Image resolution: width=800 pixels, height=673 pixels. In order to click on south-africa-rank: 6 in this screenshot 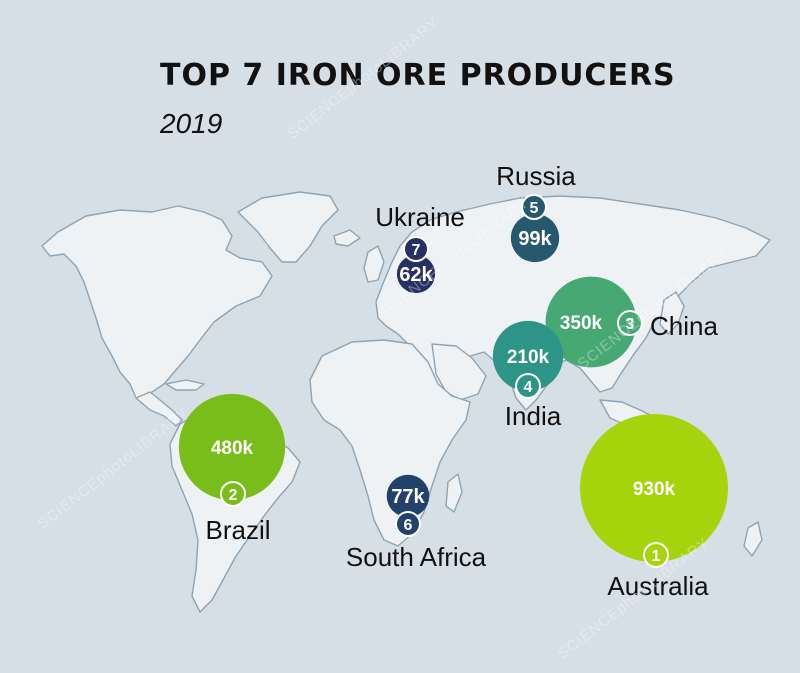, I will do `click(408, 525)`.